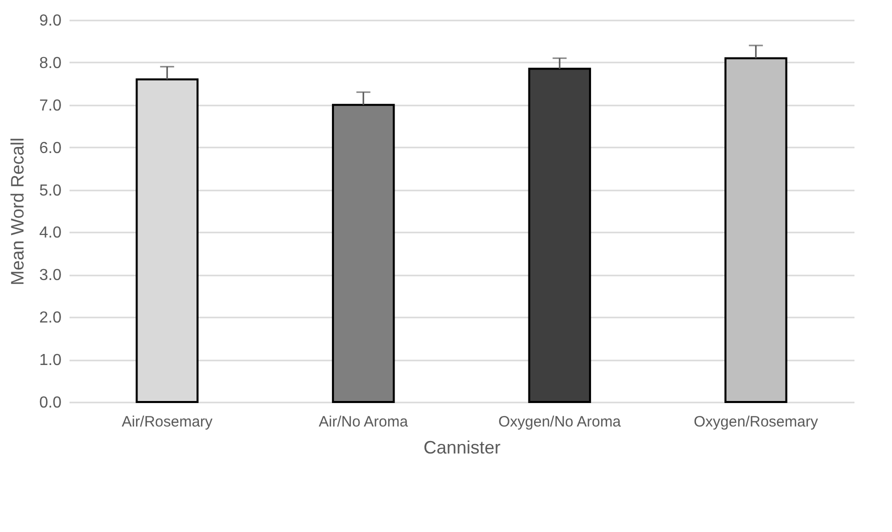 This screenshot has height=532, width=892. What do you see at coordinates (50, 403) in the screenshot?
I see `y-tick-label: 0.0` at bounding box center [50, 403].